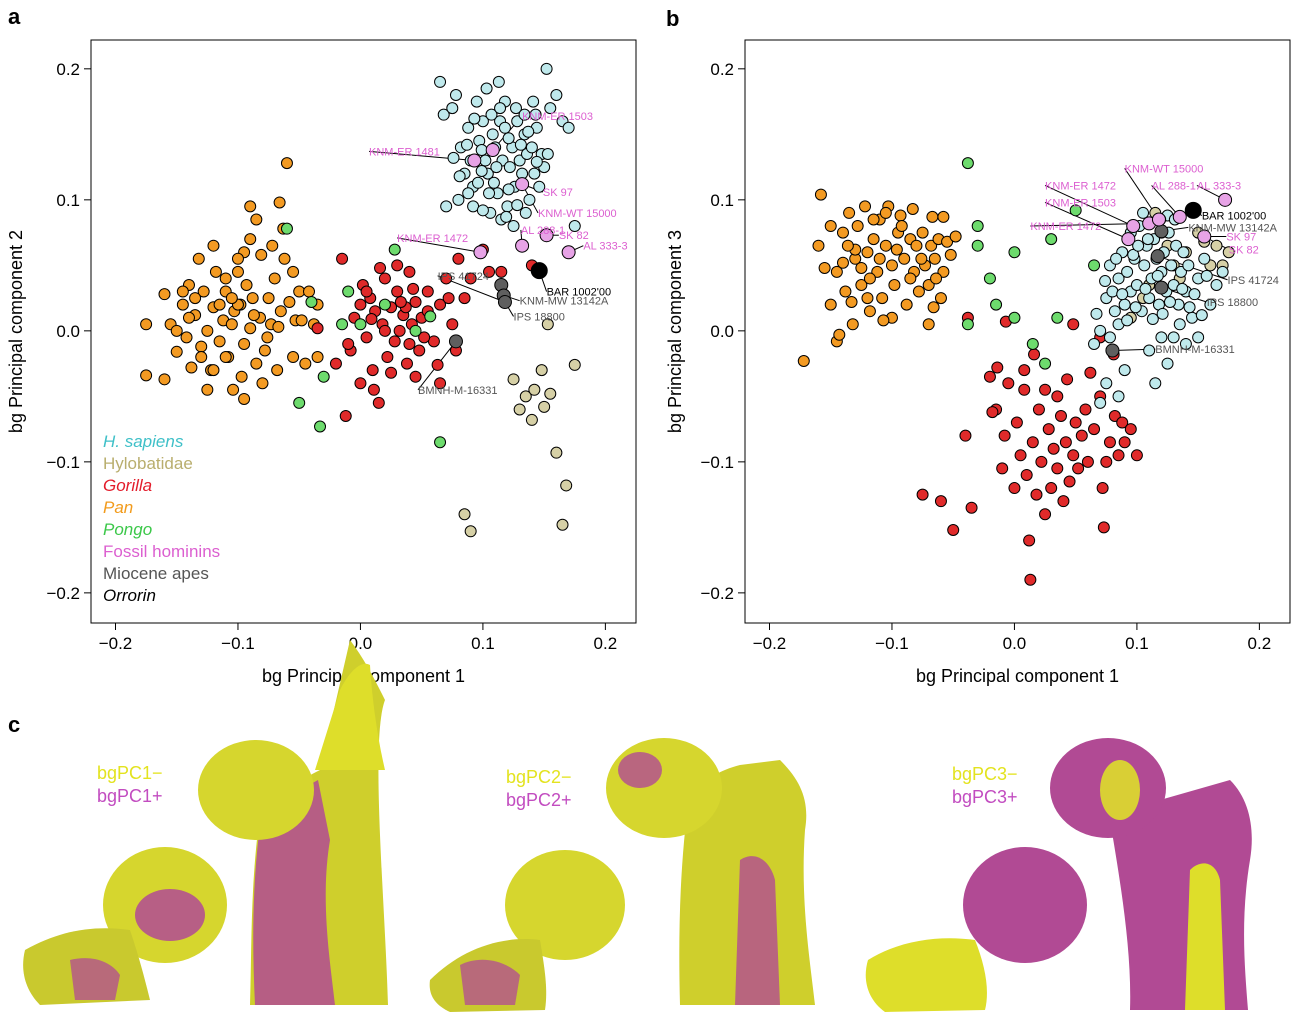 This screenshot has width=1293, height=1029. I want to click on point-annotation: KNM-MW 13142A, so click(1232, 228).